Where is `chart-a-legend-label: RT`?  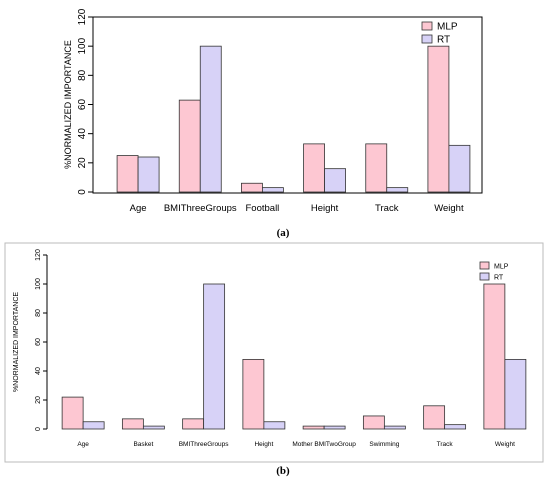
chart-a-legend-label: RT is located at coordinates (443, 40).